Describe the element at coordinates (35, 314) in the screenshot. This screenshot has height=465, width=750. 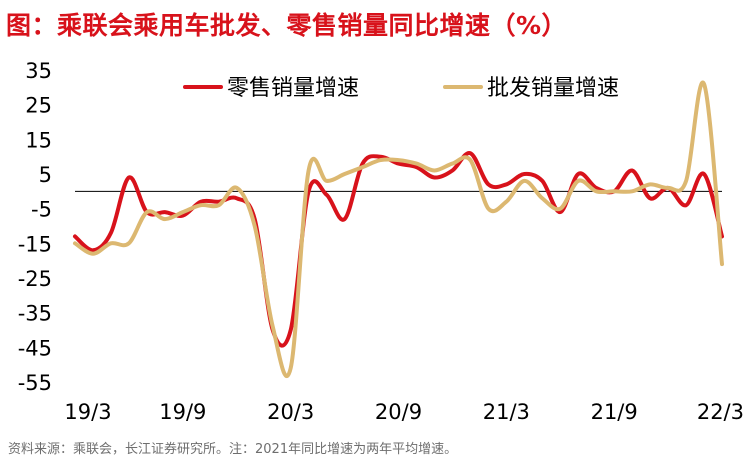
I see `y-tick-label: -35` at that location.